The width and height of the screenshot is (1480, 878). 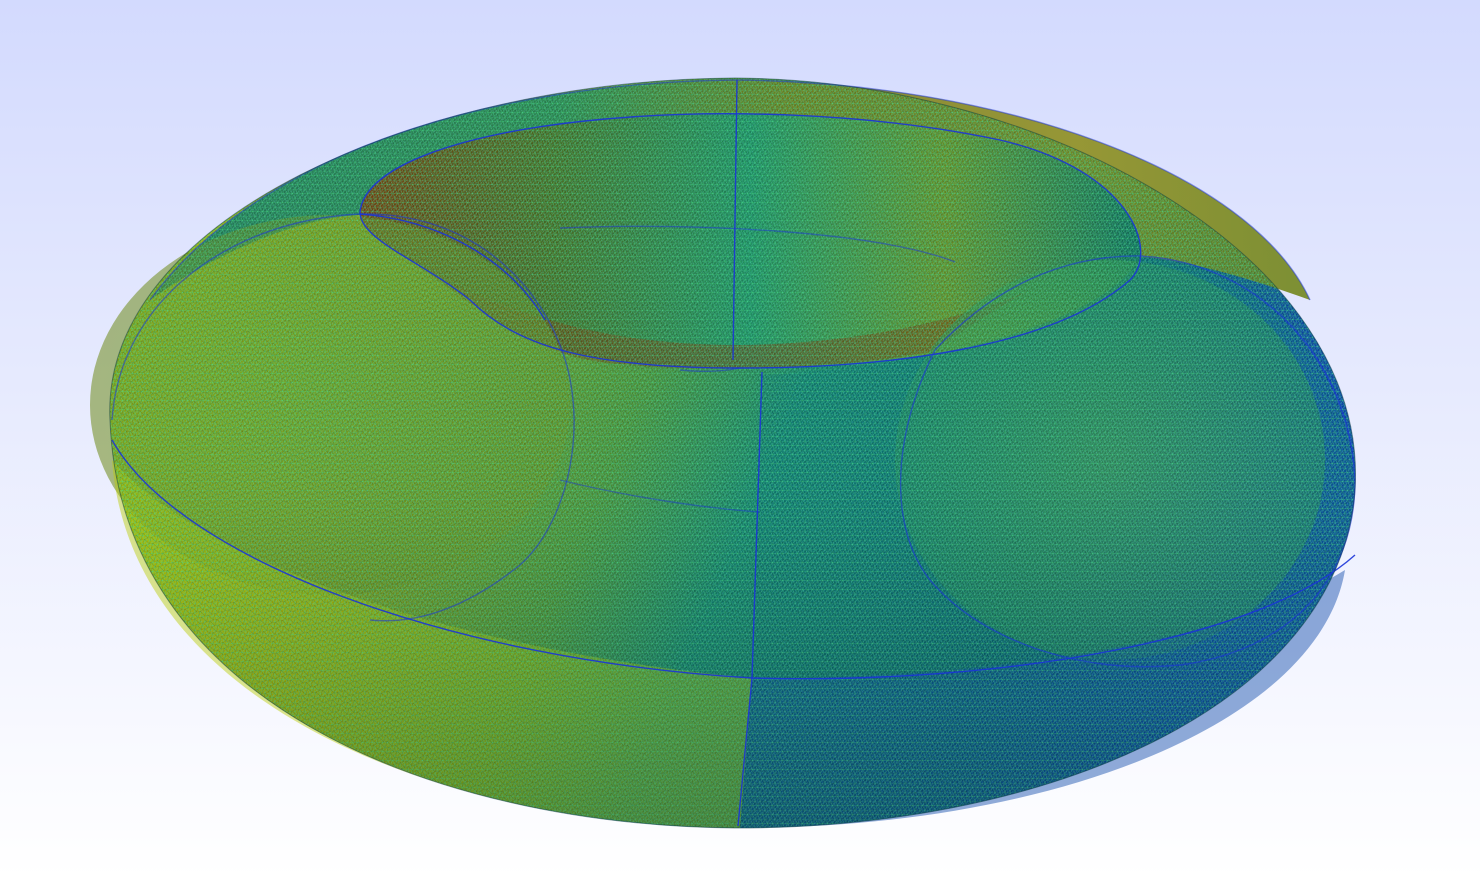 What do you see at coordinates (747, 453) in the screenshot?
I see `vertical-seam-edge` at bounding box center [747, 453].